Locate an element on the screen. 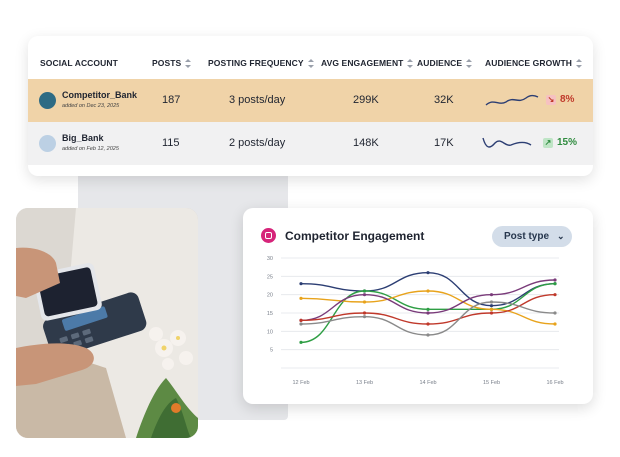 This screenshot has height=457, width=620. y-tick-label: 15 is located at coordinates (270, 314).